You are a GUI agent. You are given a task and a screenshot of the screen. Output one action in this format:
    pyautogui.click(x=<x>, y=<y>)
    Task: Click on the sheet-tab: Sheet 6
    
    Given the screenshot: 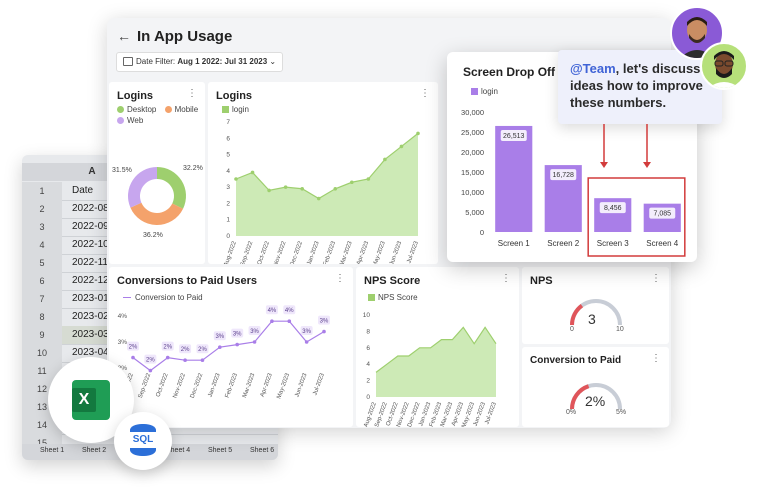 What is the action you would take?
    pyautogui.click(x=262, y=450)
    